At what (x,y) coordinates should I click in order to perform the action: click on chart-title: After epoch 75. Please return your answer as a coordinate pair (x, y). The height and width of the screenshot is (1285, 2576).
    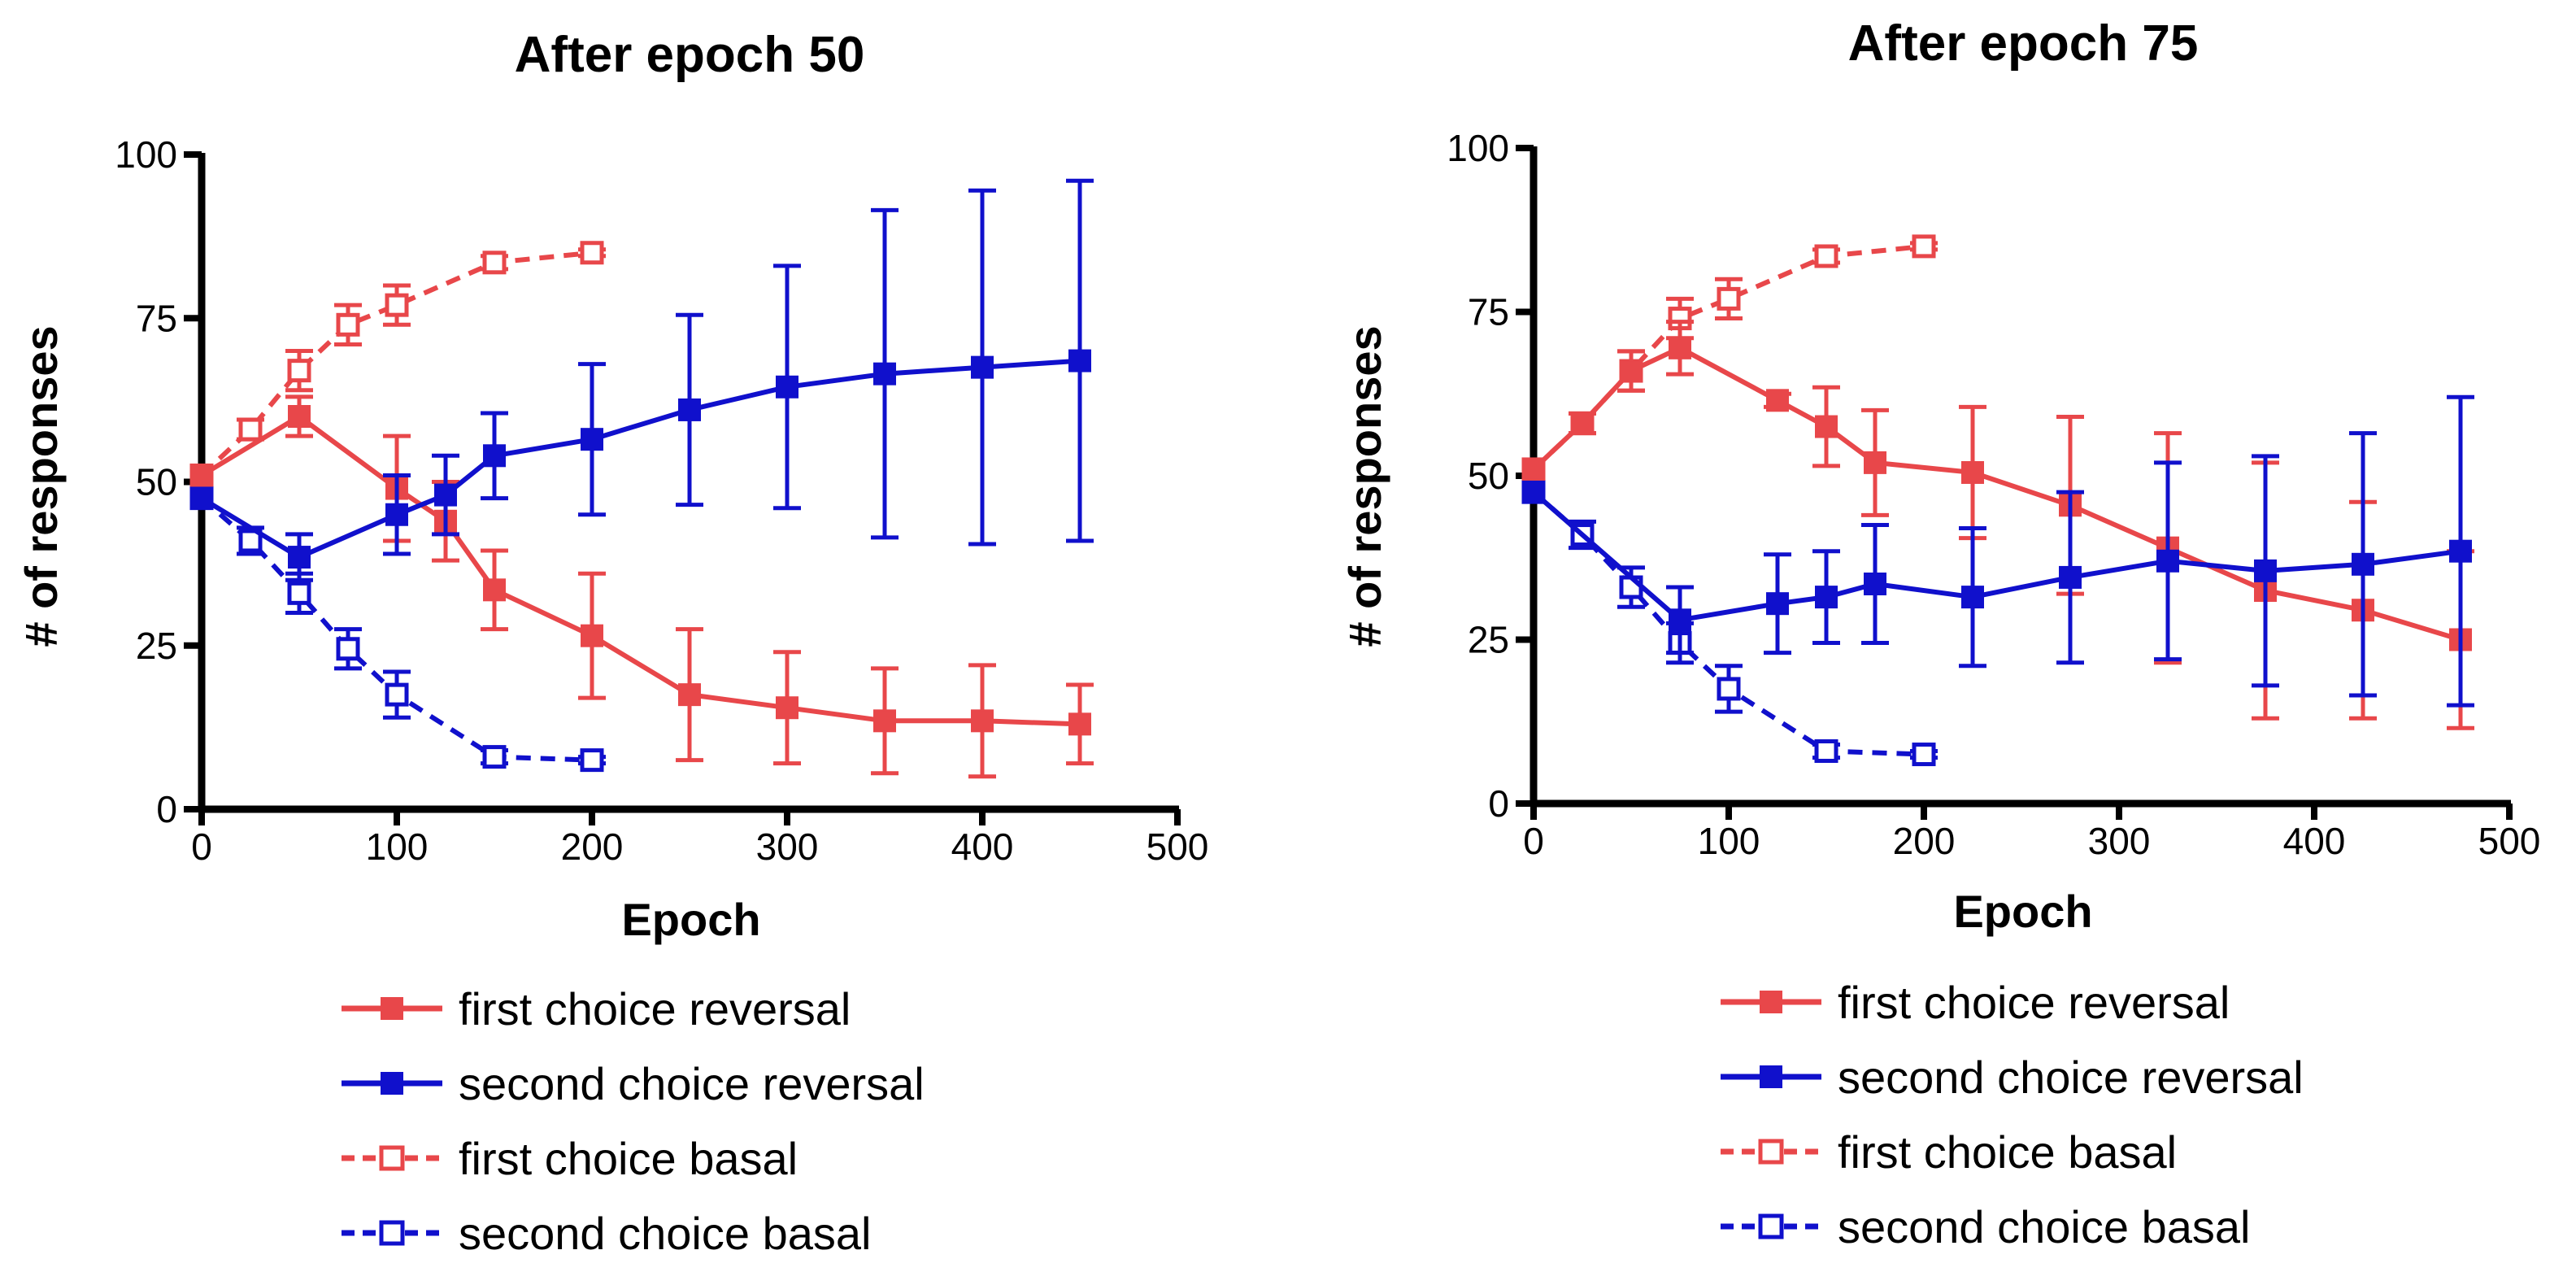
    Looking at the image, I should click on (2024, 43).